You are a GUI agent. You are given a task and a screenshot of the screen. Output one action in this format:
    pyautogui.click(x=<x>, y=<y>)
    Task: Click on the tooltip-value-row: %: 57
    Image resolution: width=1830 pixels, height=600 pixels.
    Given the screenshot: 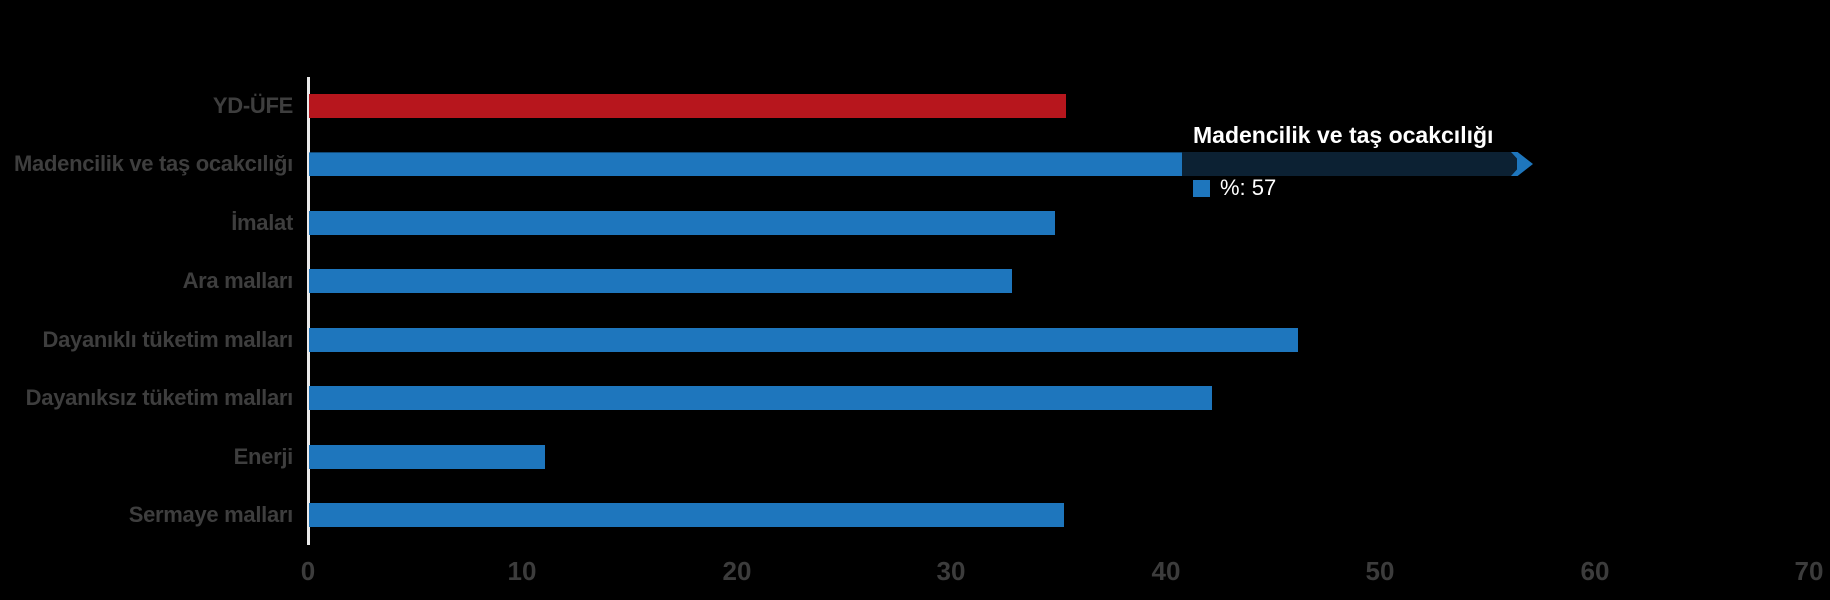 What is the action you would take?
    pyautogui.click(x=1234, y=188)
    